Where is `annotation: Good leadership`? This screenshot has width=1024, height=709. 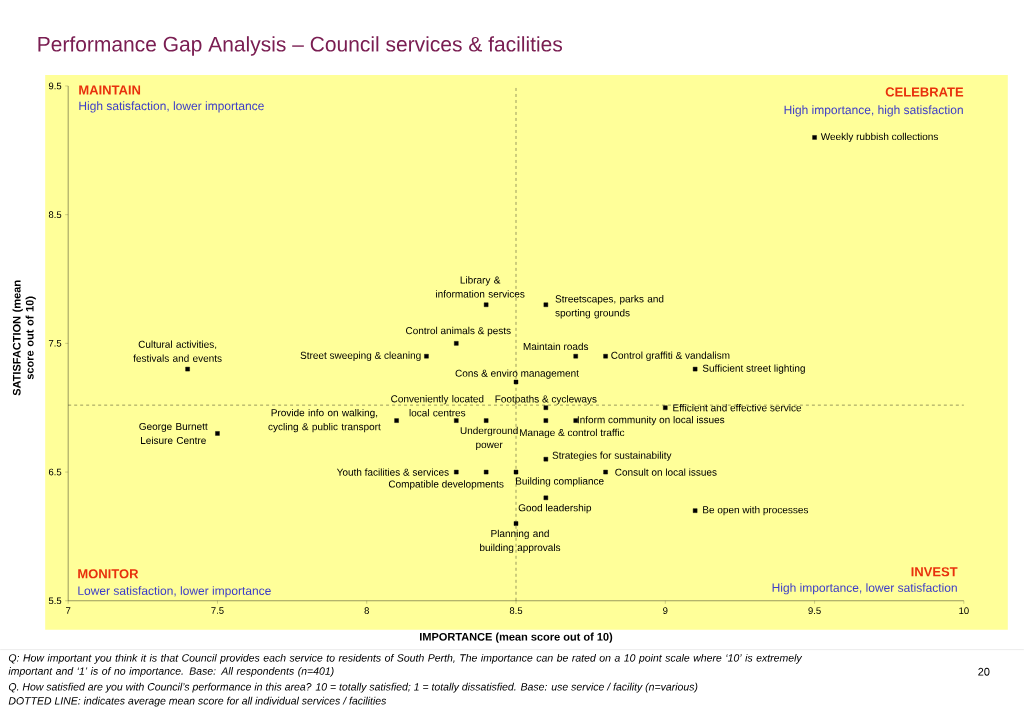
annotation: Good leadership is located at coordinates (555, 509).